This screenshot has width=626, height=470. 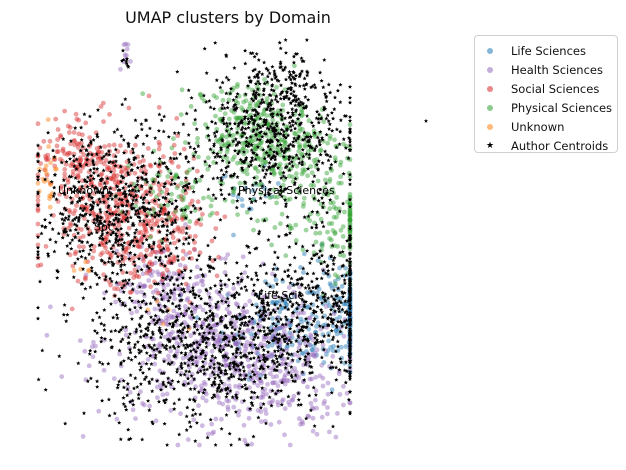 I want to click on legend-label: Unknown, so click(x=538, y=126).